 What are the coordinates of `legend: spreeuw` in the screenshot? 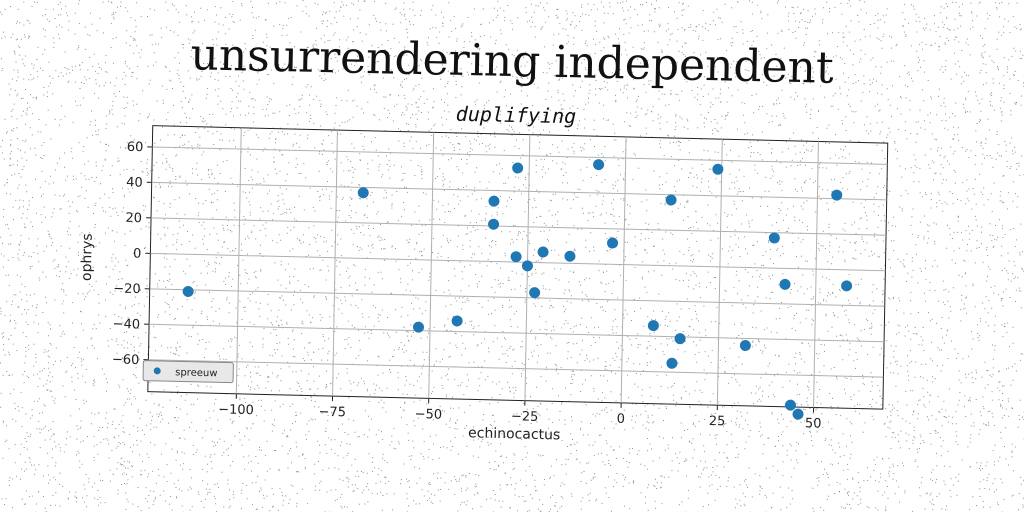 It's located at (188, 372).